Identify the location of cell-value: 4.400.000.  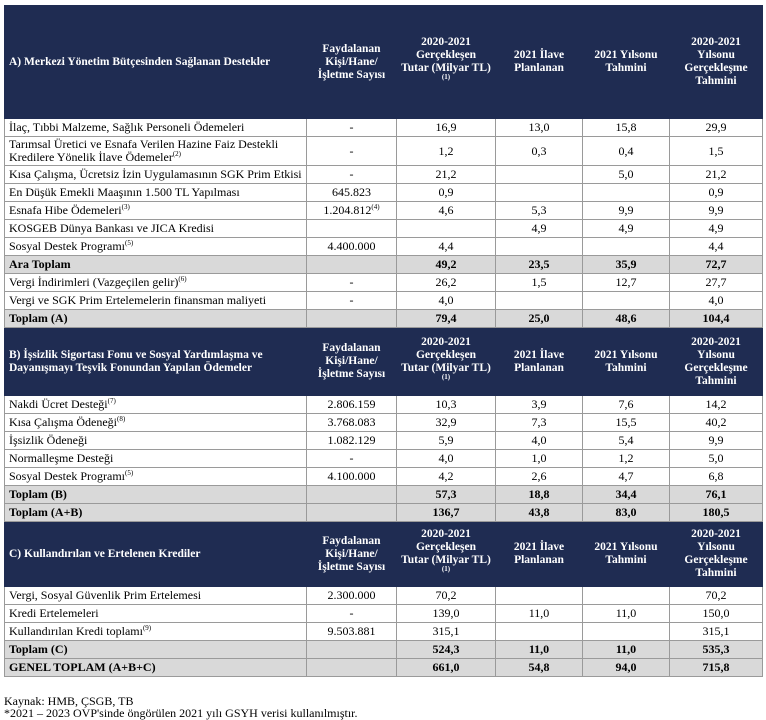
(351, 246).